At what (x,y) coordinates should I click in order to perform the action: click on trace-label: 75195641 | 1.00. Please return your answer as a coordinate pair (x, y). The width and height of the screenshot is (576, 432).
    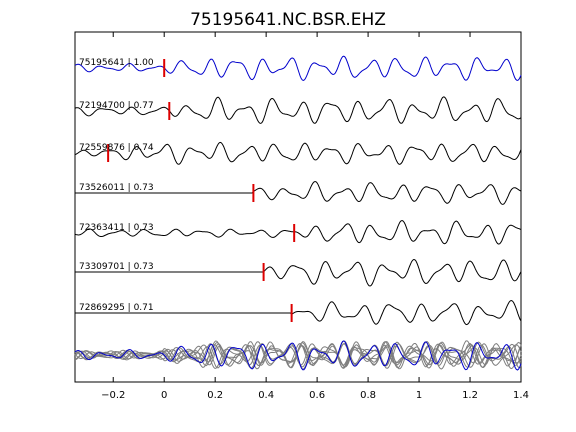
    Looking at the image, I should click on (116, 63).